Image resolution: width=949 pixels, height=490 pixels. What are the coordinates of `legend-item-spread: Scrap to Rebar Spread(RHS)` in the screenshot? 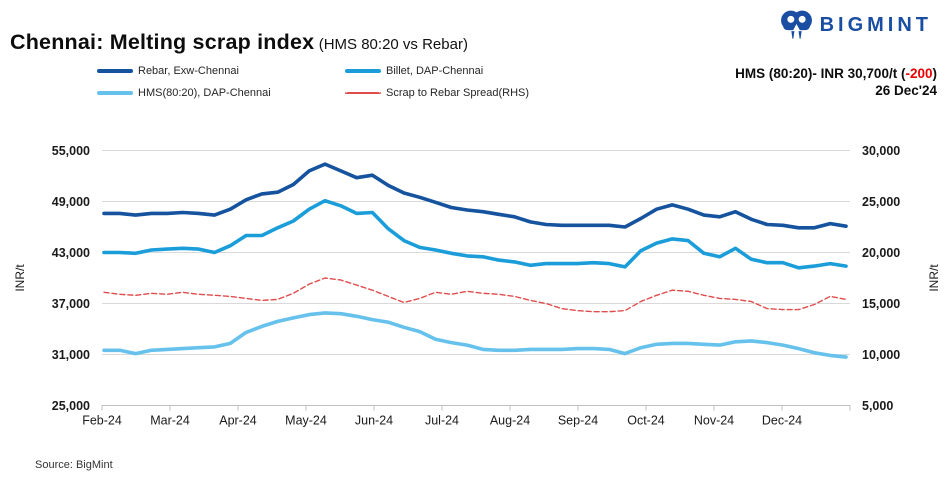 It's located at (437, 92).